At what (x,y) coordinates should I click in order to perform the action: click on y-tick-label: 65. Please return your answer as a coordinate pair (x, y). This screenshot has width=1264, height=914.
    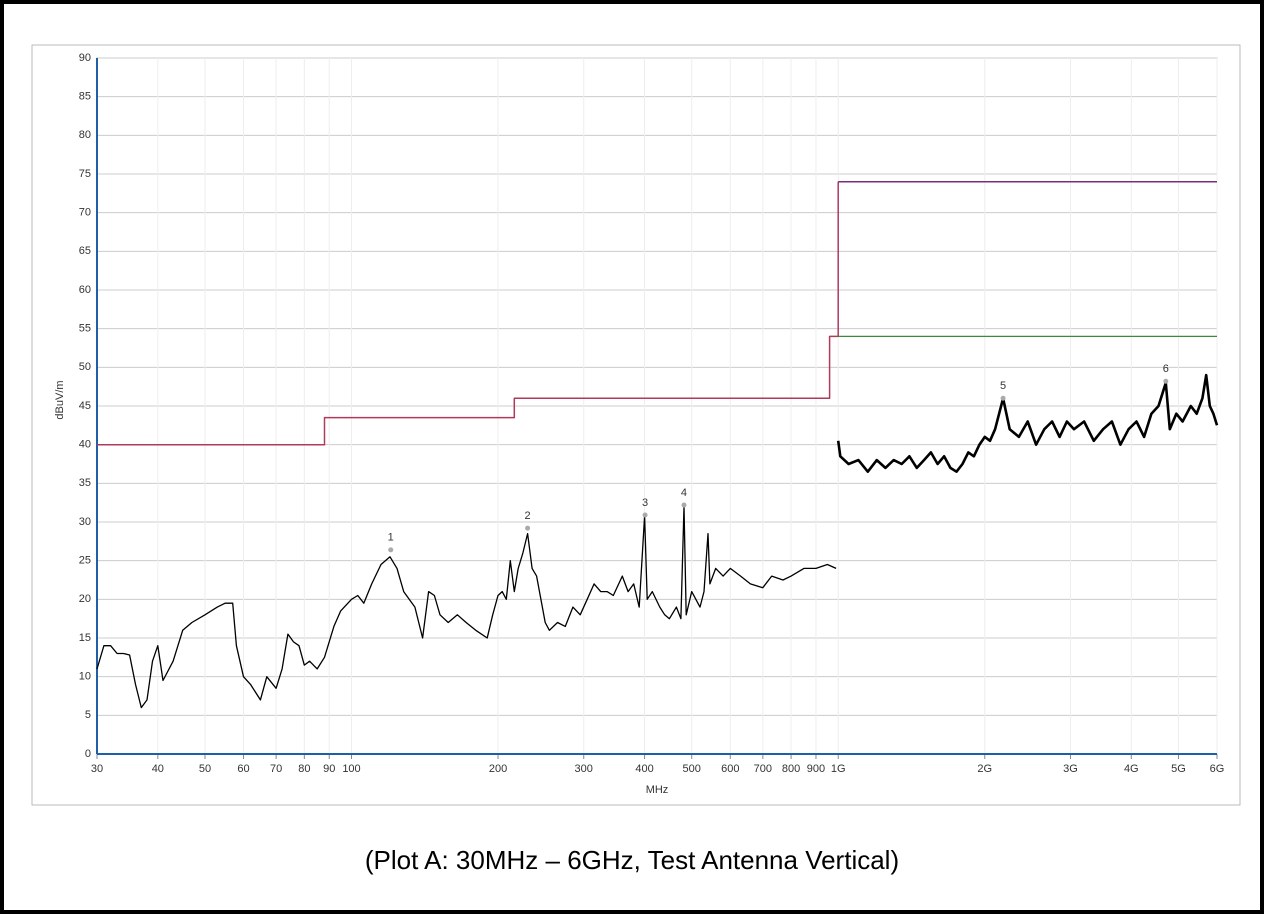
    Looking at the image, I should click on (85, 251).